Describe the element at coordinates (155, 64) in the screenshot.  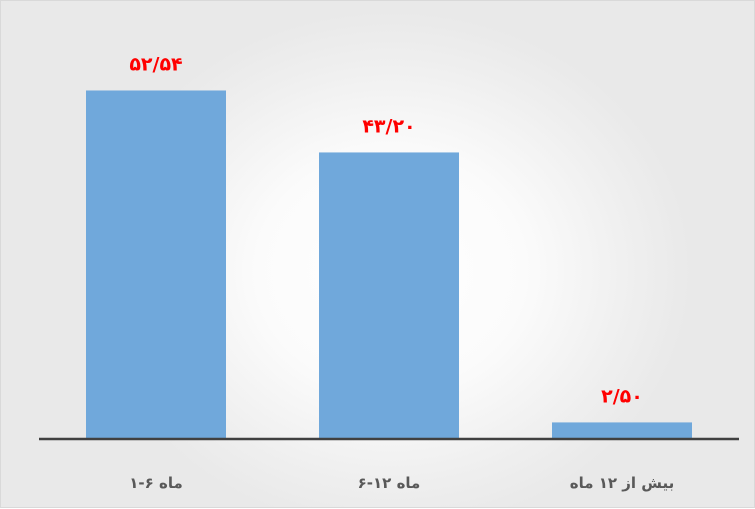
I see `data-label-1: ۵۲/۵۴` at that location.